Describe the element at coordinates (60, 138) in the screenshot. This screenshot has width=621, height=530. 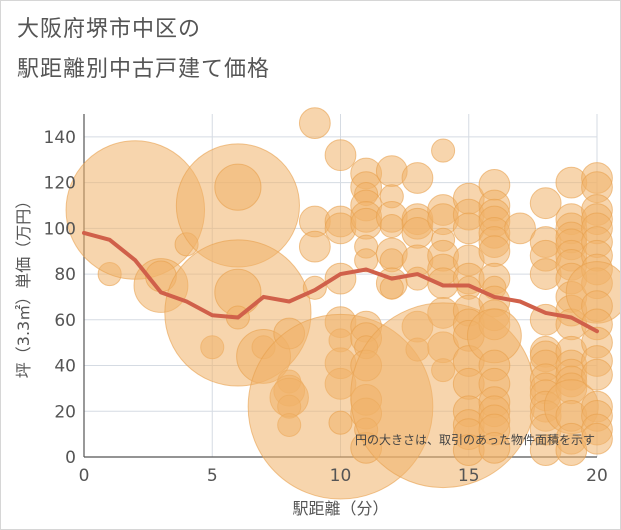
I see `y-tick-label: 140` at that location.